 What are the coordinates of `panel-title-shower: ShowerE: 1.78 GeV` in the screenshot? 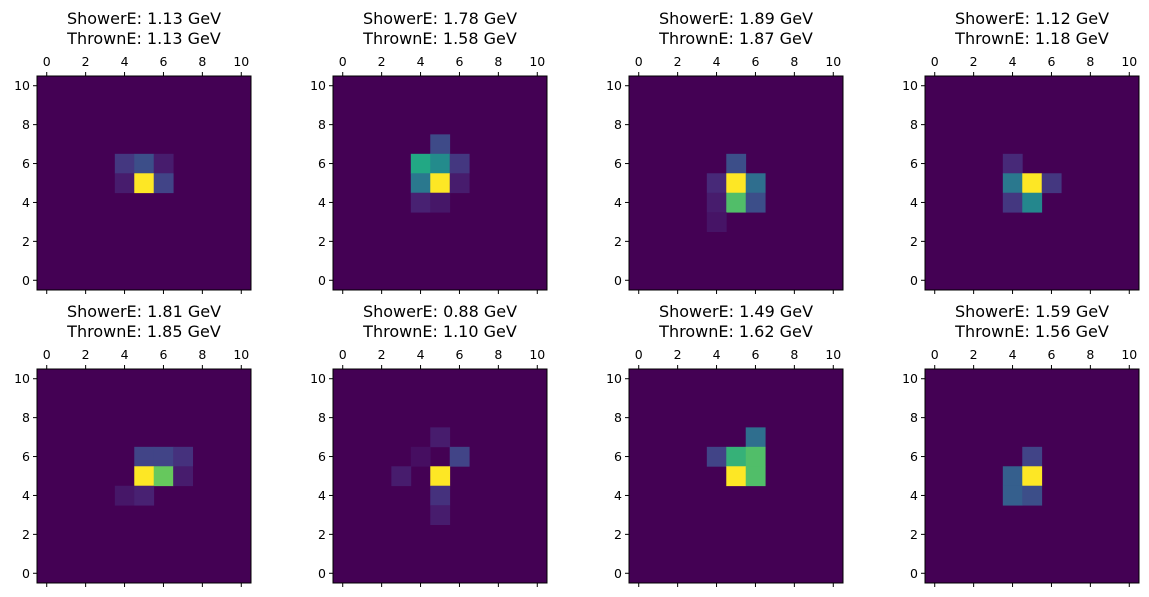 It's located at (440, 18).